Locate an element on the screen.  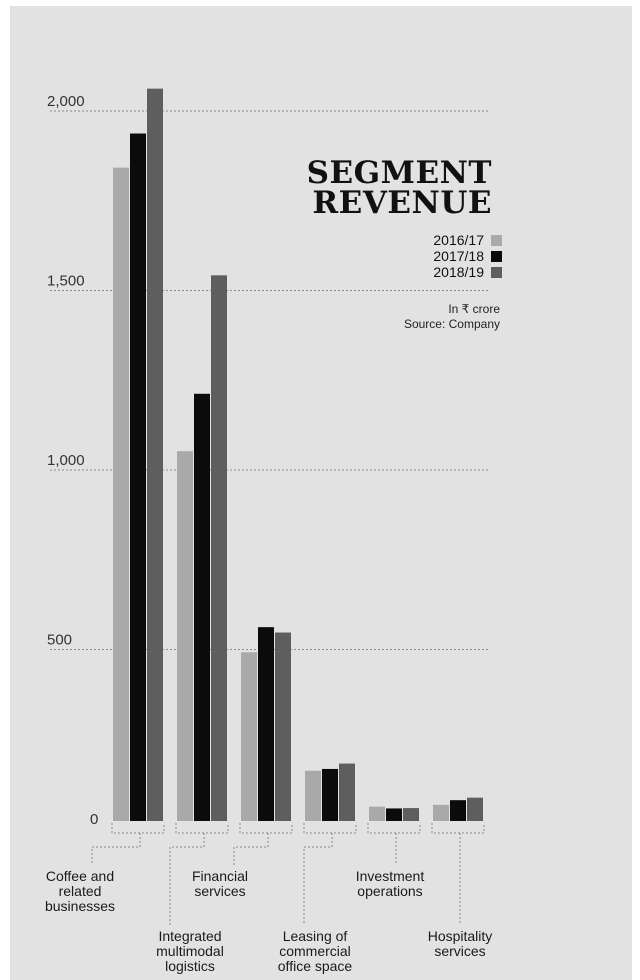
source-note: Source: Company is located at coordinates (451, 324).